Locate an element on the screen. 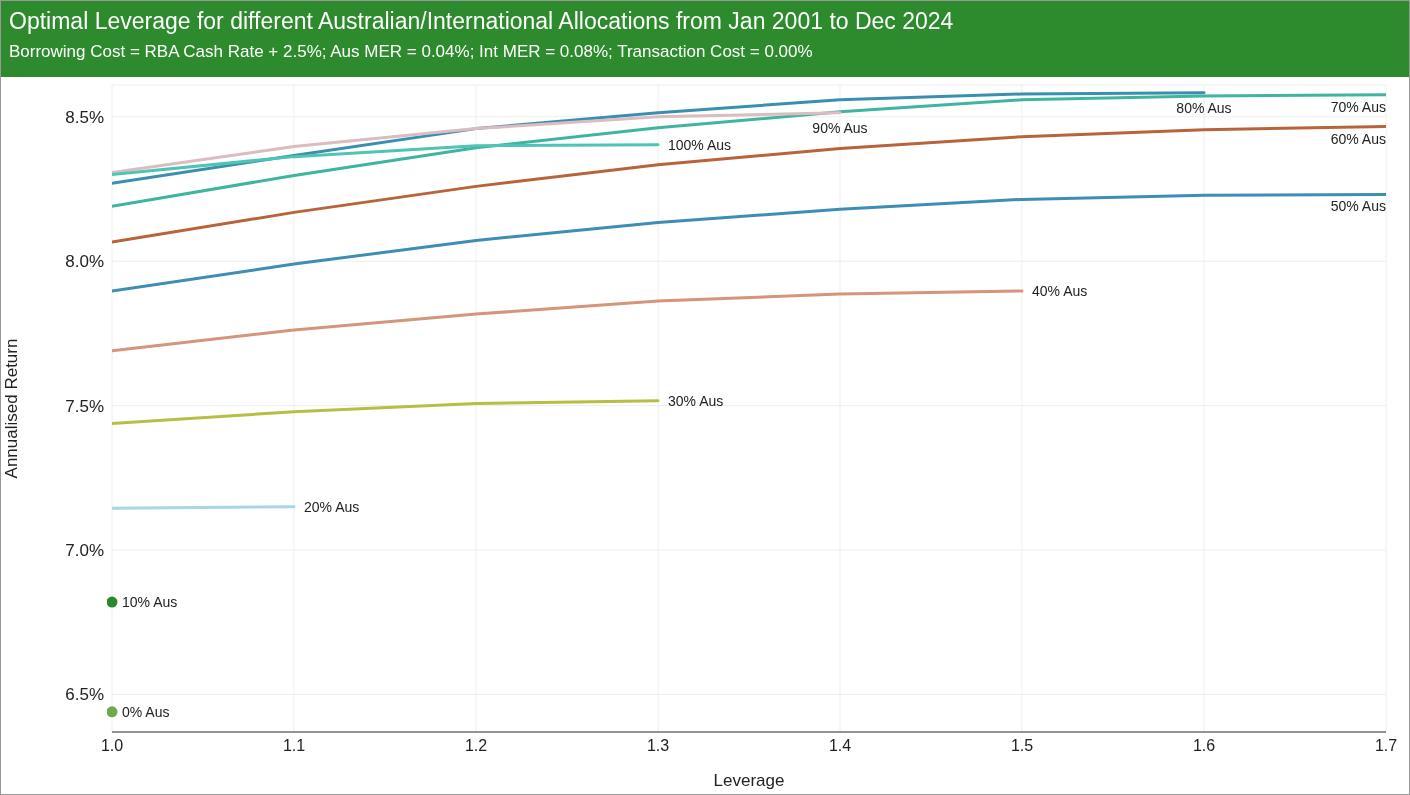 This screenshot has width=1410, height=795. y-tick-label: 6.5% is located at coordinates (84, 695).